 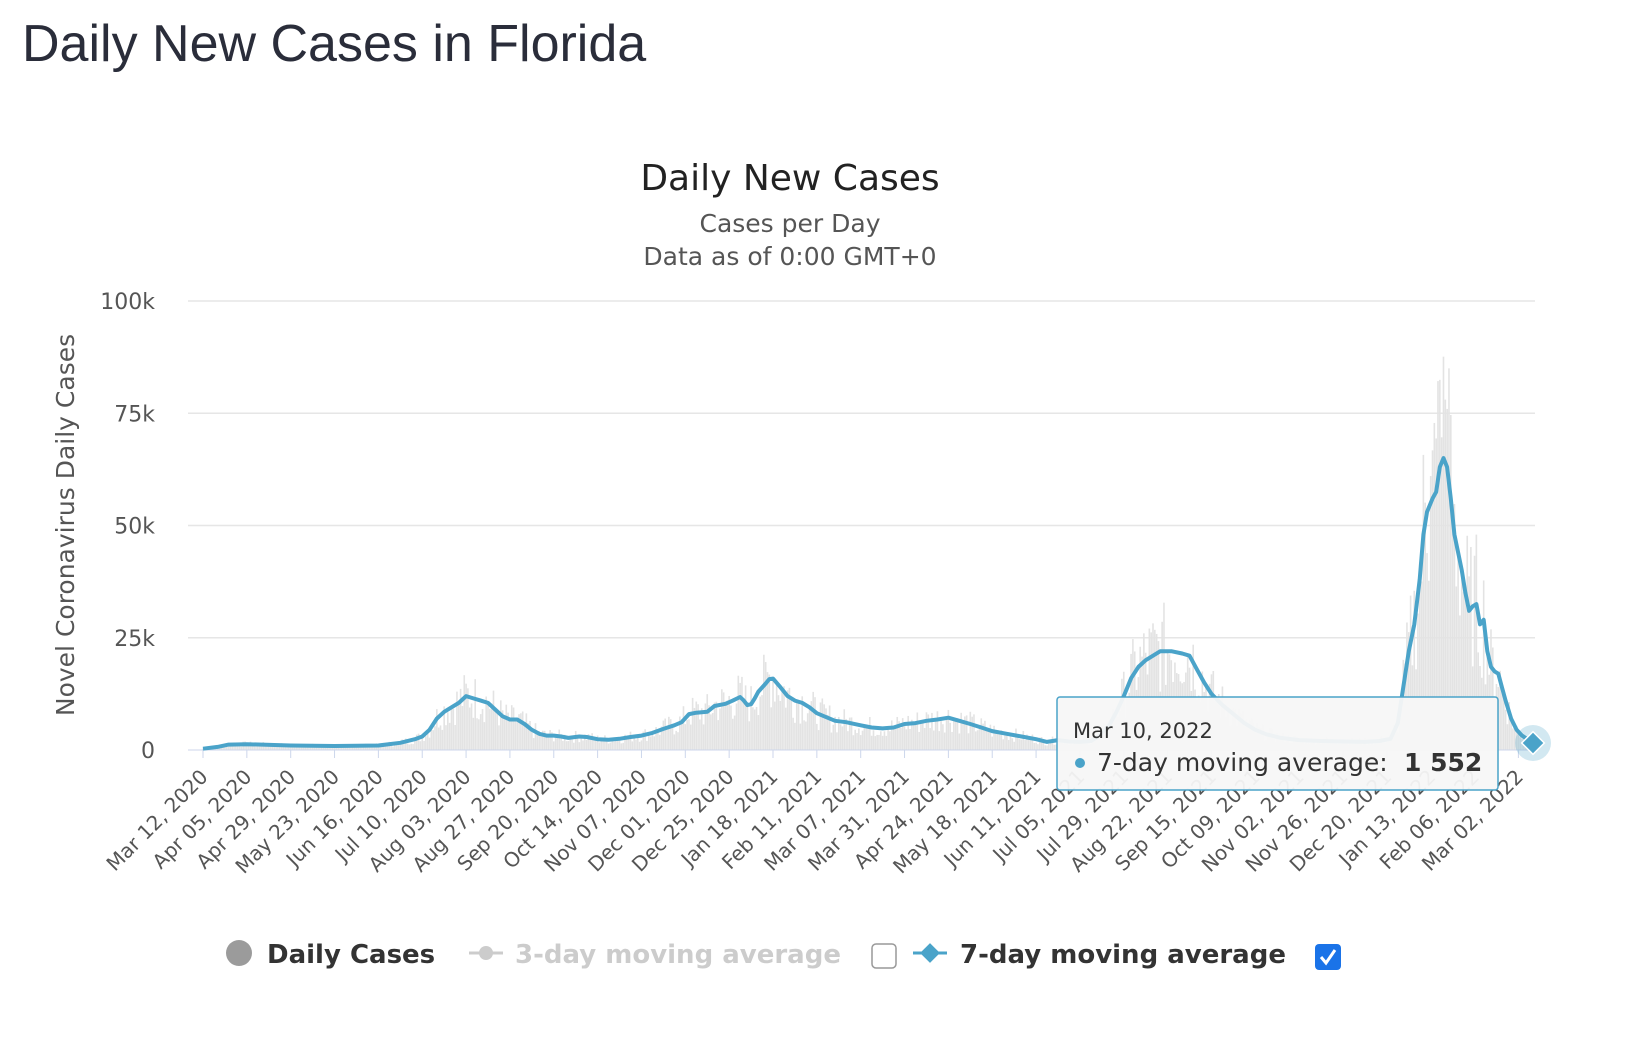 I want to click on legend-item-daily-cases: Daily Cases, so click(x=330, y=955).